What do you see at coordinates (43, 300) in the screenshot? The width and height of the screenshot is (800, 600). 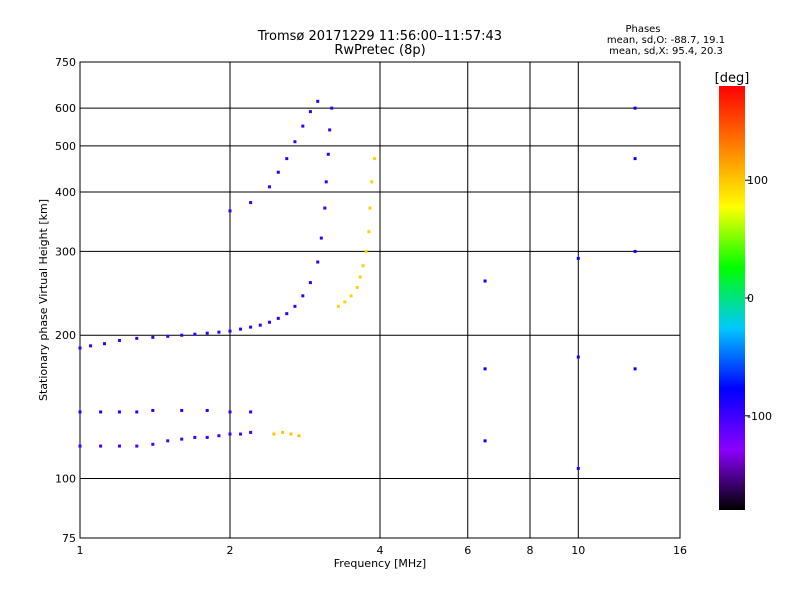 I see `y-axis-label: Stationary phase Virtual Height [km]` at bounding box center [43, 300].